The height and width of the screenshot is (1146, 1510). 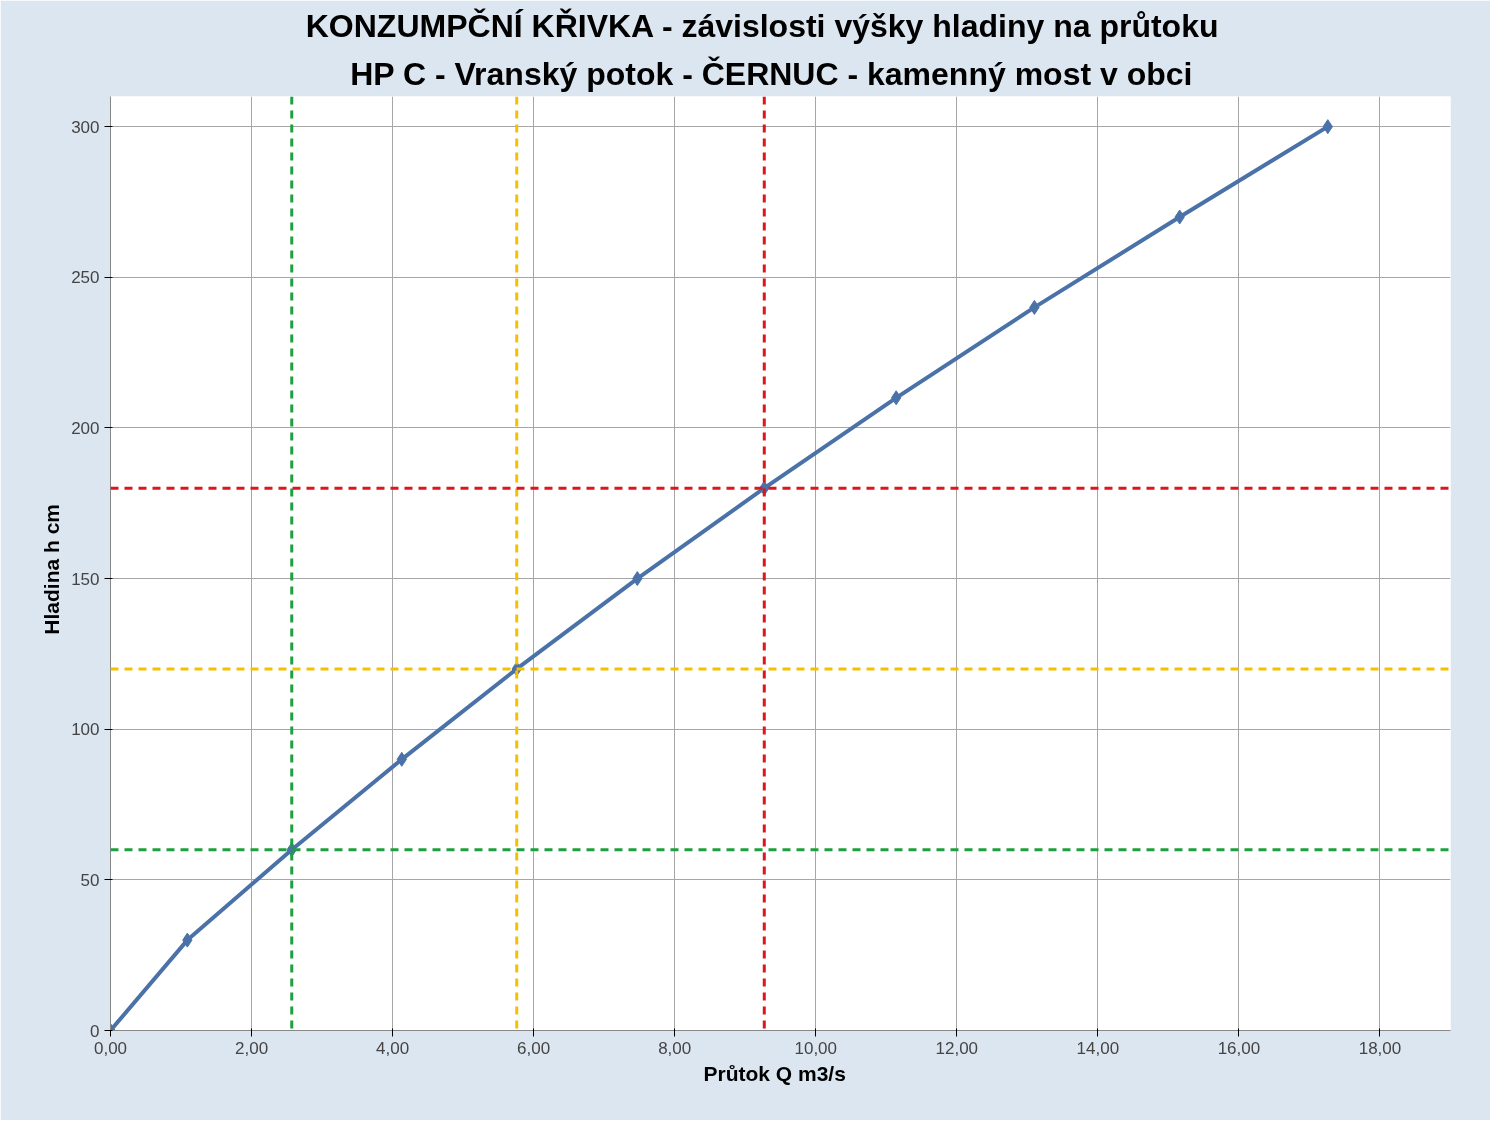 I want to click on chart-title: KONZUMPČNÍ KŘIVKA - závislosti výšky hladiny na průtoku, so click(x=762, y=25).